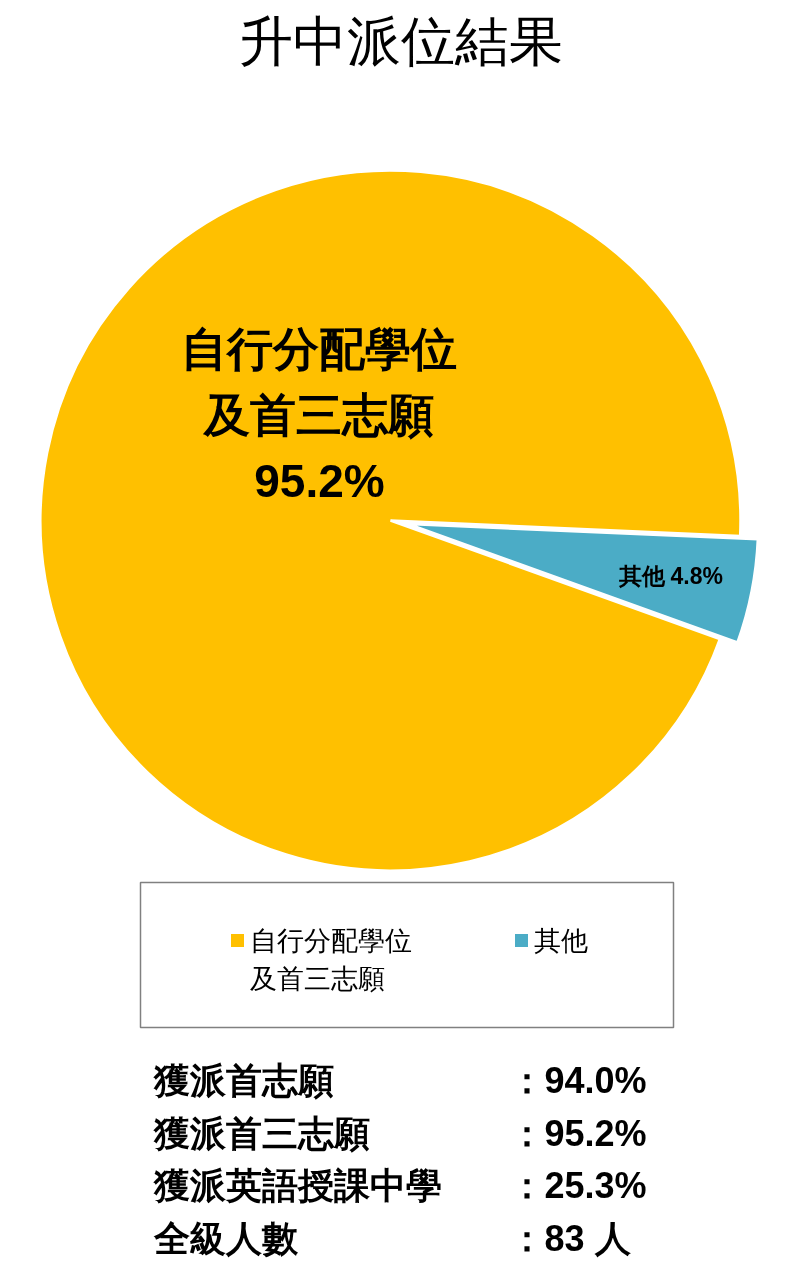  What do you see at coordinates (392, 1238) in the screenshot?
I see `text: 全級人數：83 人` at bounding box center [392, 1238].